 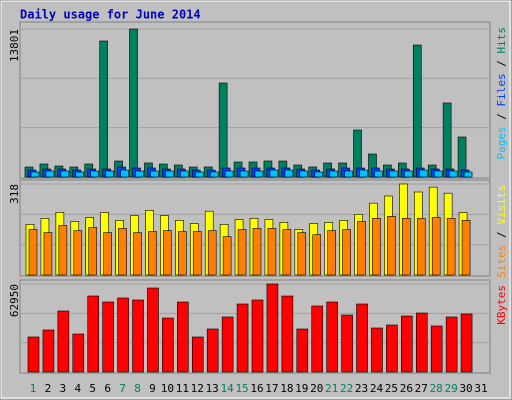 What do you see at coordinates (316, 388) in the screenshot?
I see `x-tick-label: 20` at bounding box center [316, 388].